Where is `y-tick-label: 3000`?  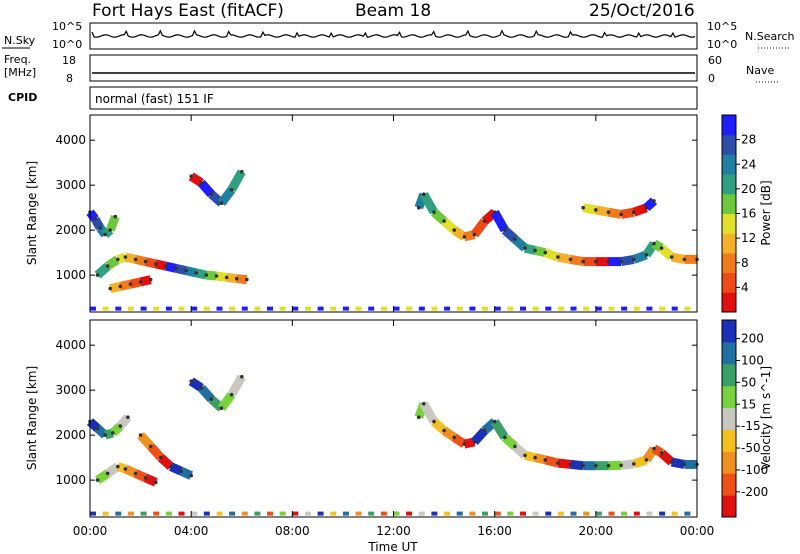
y-tick-label: 3000 is located at coordinates (70, 185).